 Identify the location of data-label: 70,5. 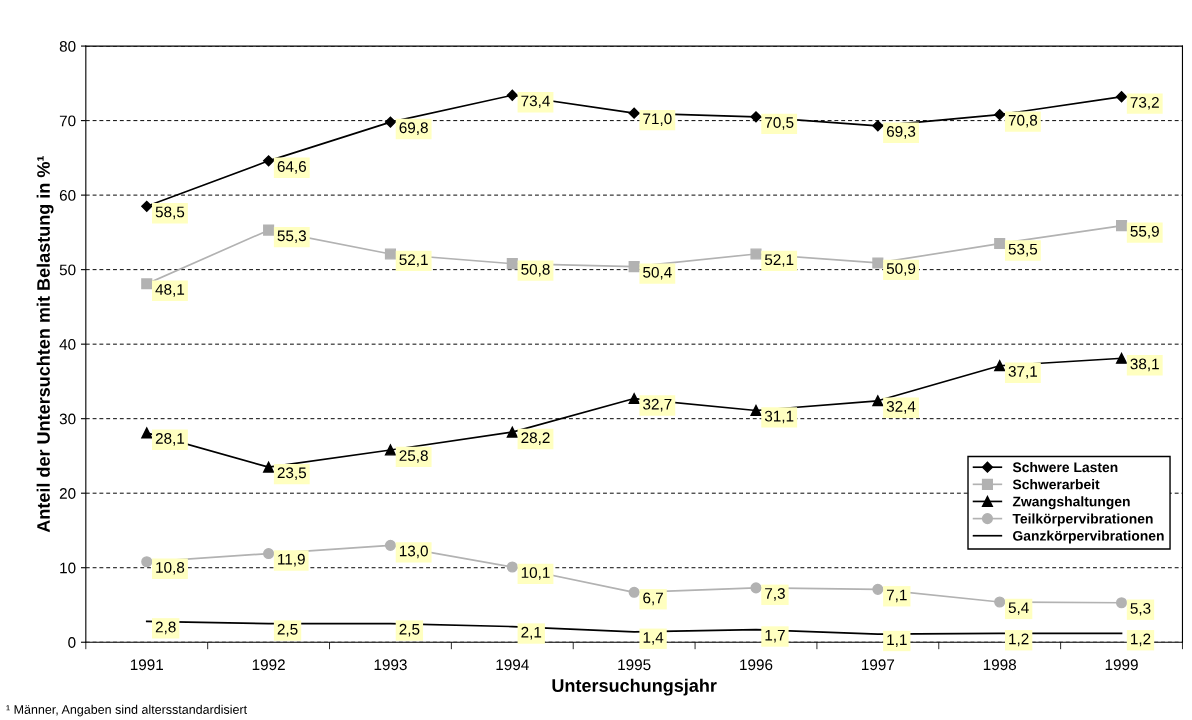
(779, 123).